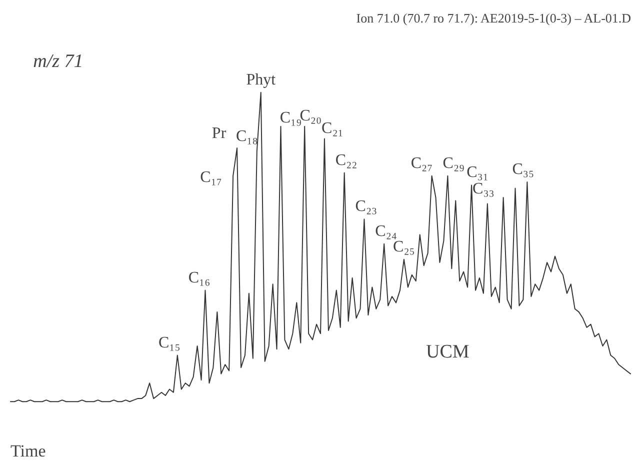 The image size is (637, 468). Describe the element at coordinates (386, 231) in the screenshot. I see `annotation: C₂₄` at that location.